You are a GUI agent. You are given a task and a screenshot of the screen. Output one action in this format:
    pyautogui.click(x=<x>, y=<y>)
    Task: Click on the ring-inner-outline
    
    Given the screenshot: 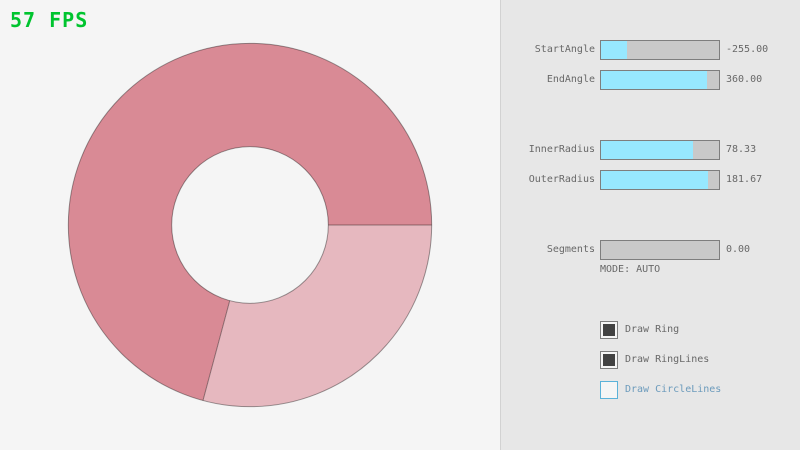 What is the action you would take?
    pyautogui.click(x=250, y=225)
    